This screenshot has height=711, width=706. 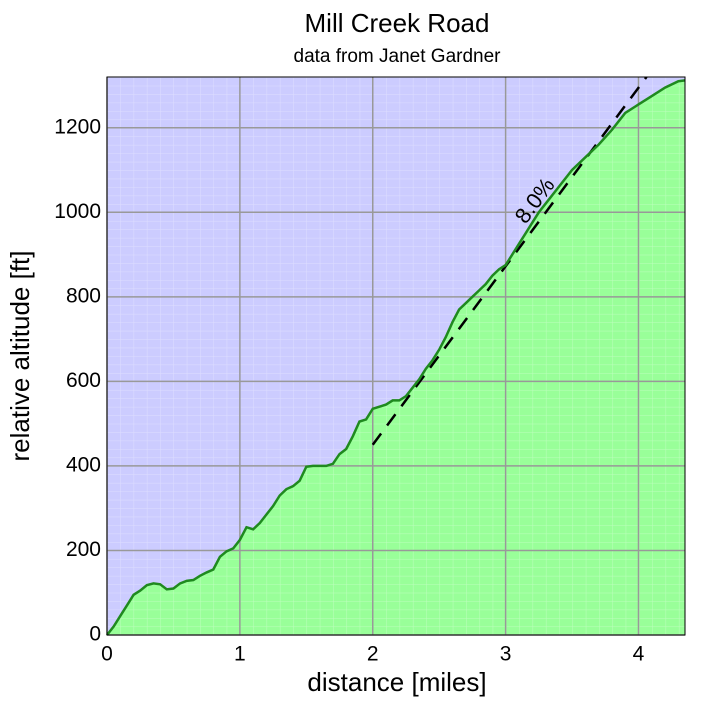 What do you see at coordinates (20, 356) in the screenshot?
I see `y-axis-label: relative altitude [ft]` at bounding box center [20, 356].